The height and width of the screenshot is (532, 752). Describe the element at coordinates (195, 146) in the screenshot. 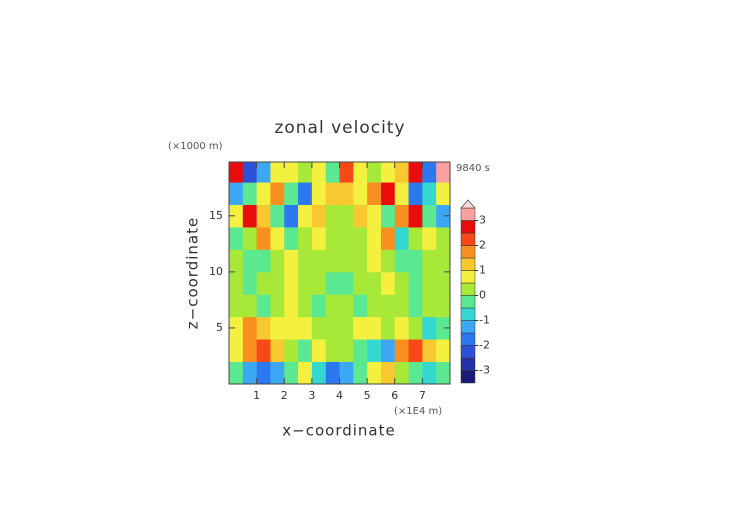

I see `y-unit-note: (×1000 m)` at that location.